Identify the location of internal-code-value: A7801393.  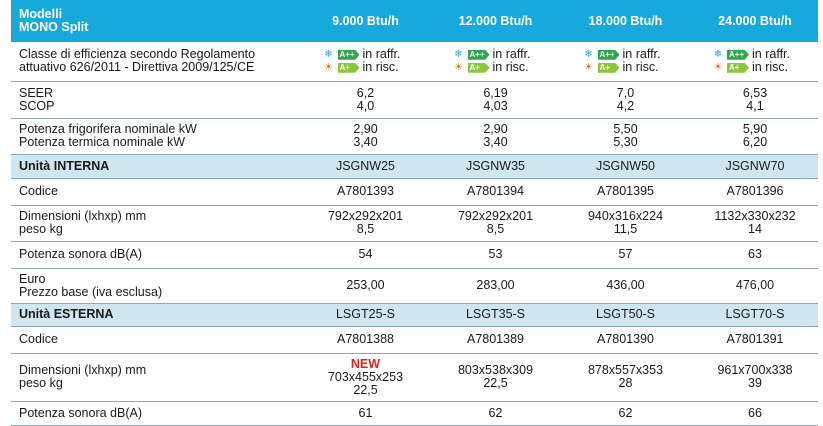
(365, 192).